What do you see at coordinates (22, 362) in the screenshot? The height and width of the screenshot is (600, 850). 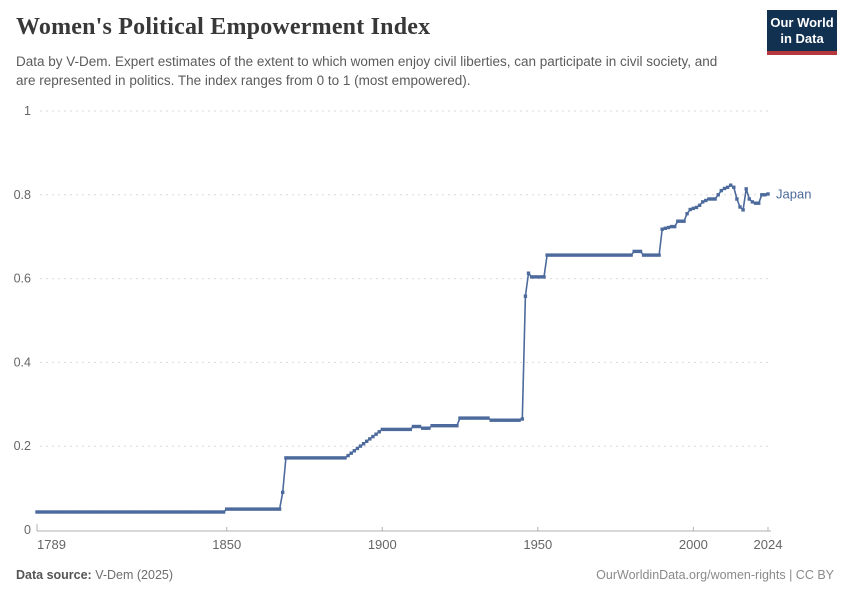 I see `y-axis-tick-label: 0.4` at bounding box center [22, 362].